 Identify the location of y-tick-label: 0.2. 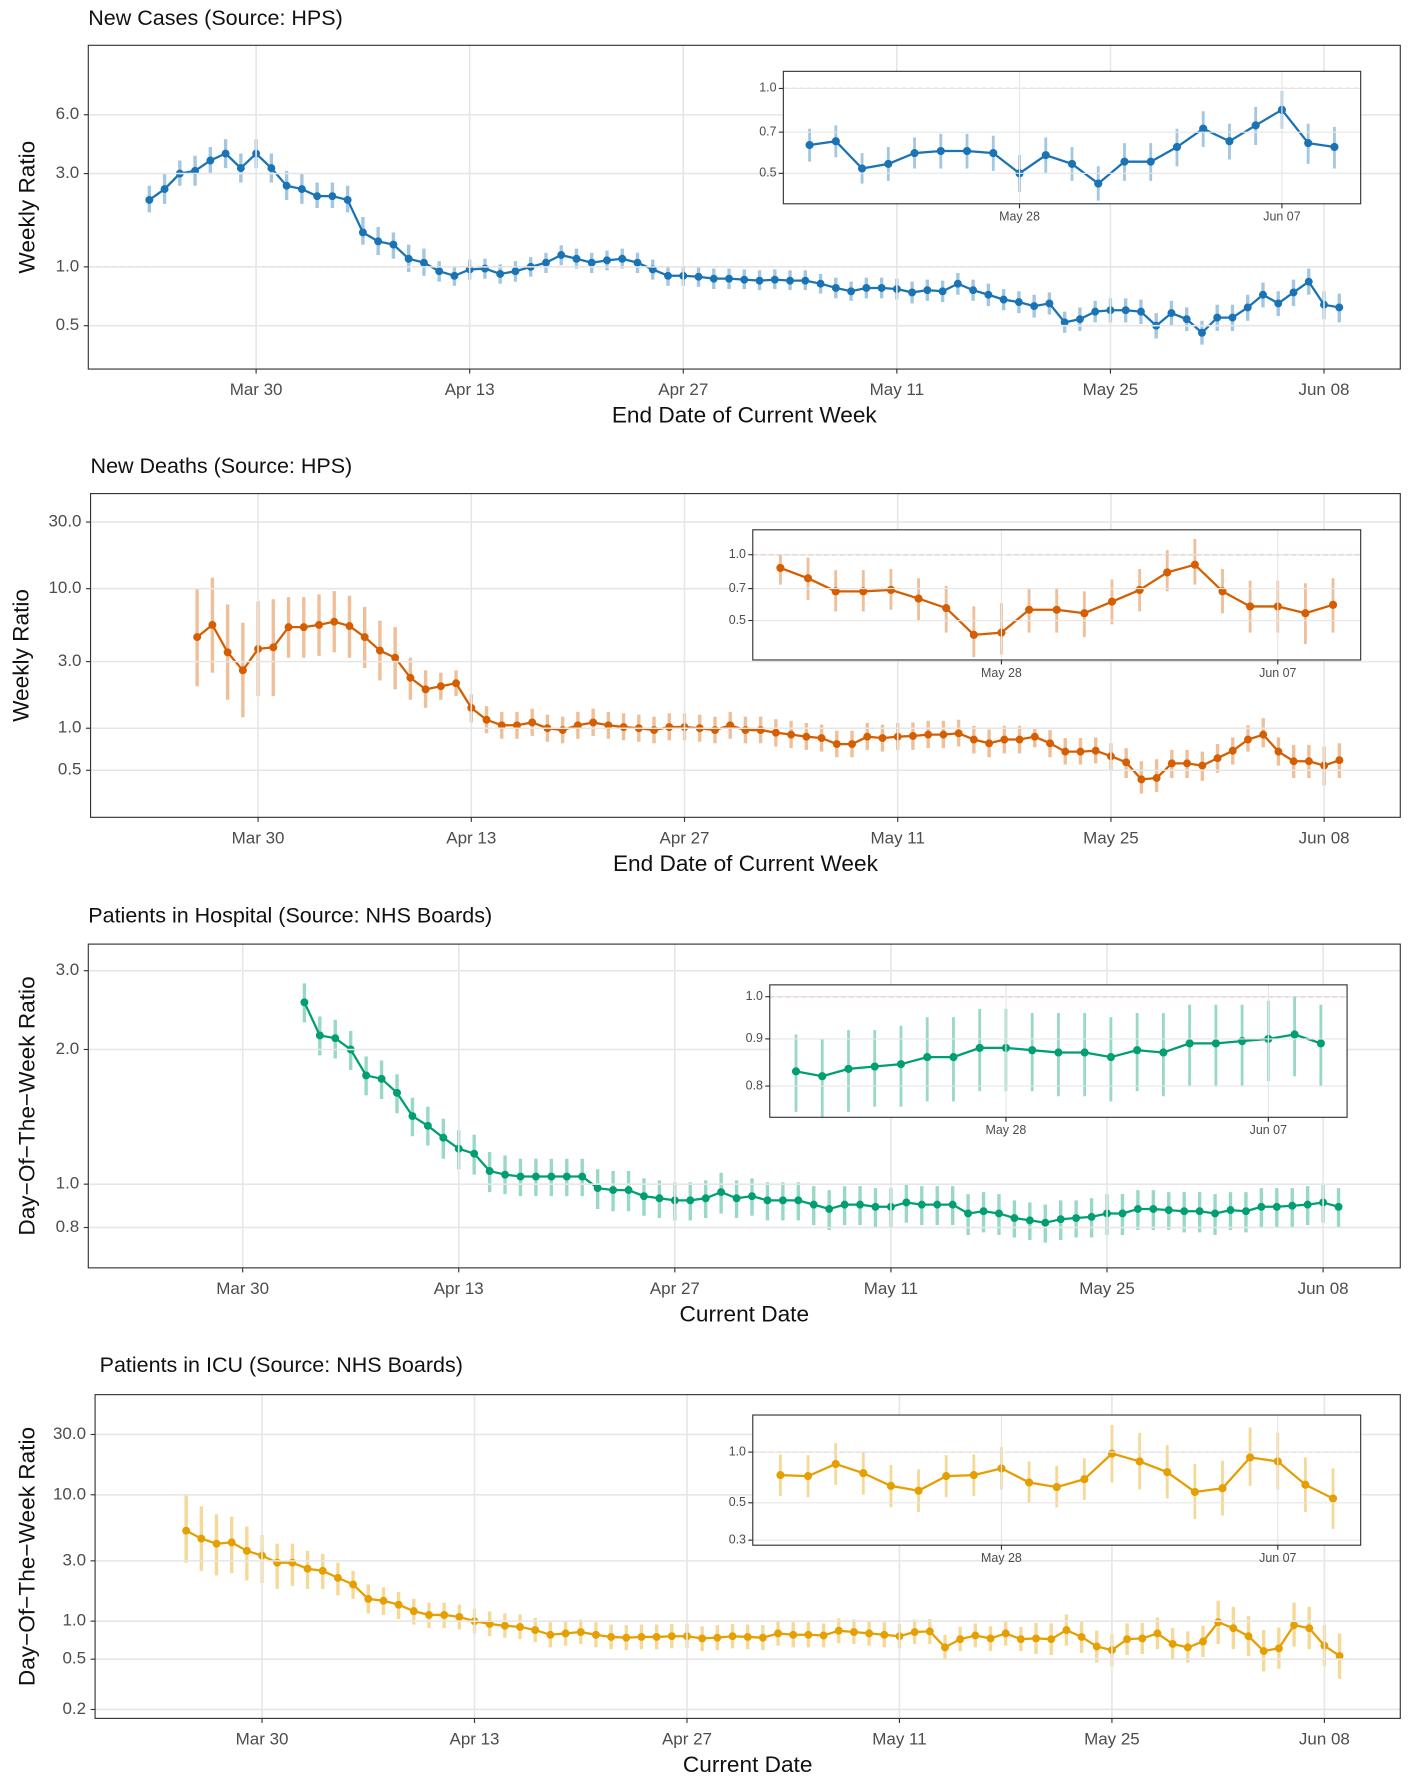
(74, 1708).